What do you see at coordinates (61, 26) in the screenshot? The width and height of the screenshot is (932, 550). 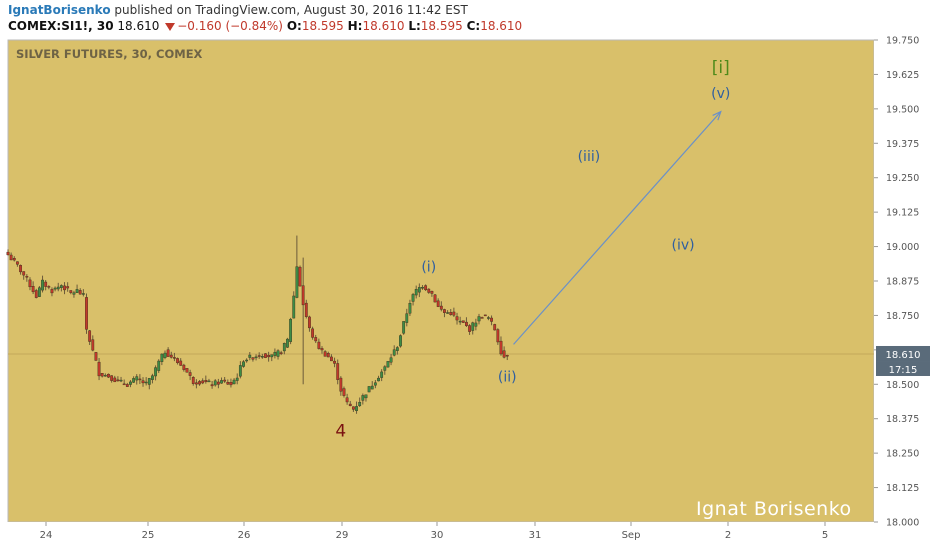 I see `symbol-label: COMEX:SI1!, 30` at bounding box center [61, 26].